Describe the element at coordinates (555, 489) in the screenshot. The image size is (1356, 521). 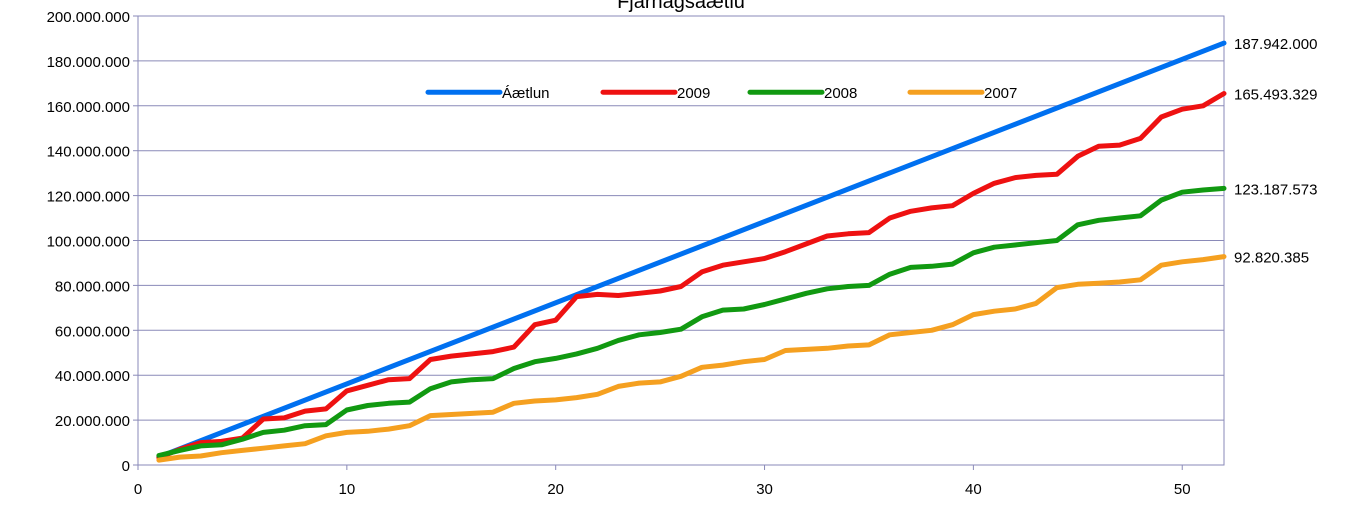
I see `x-tick-label: 20` at that location.